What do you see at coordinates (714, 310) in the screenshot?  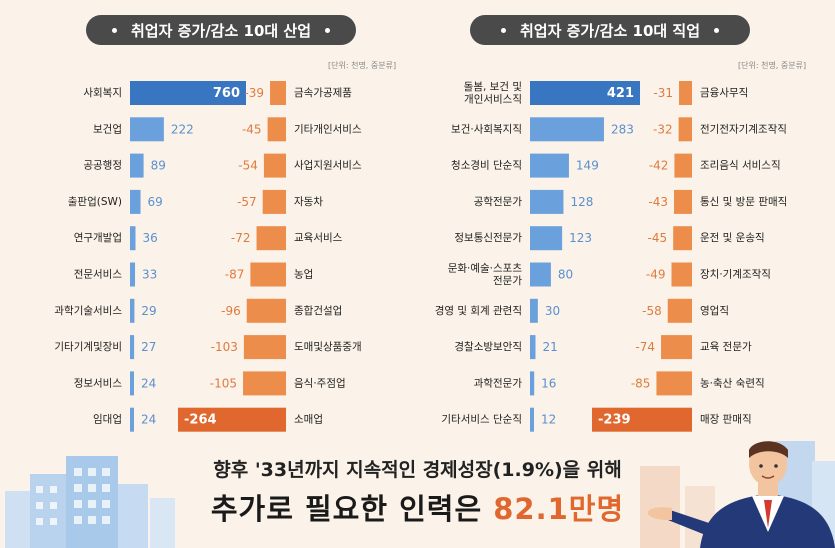 I see `decrease-category-label: 영업직` at bounding box center [714, 310].